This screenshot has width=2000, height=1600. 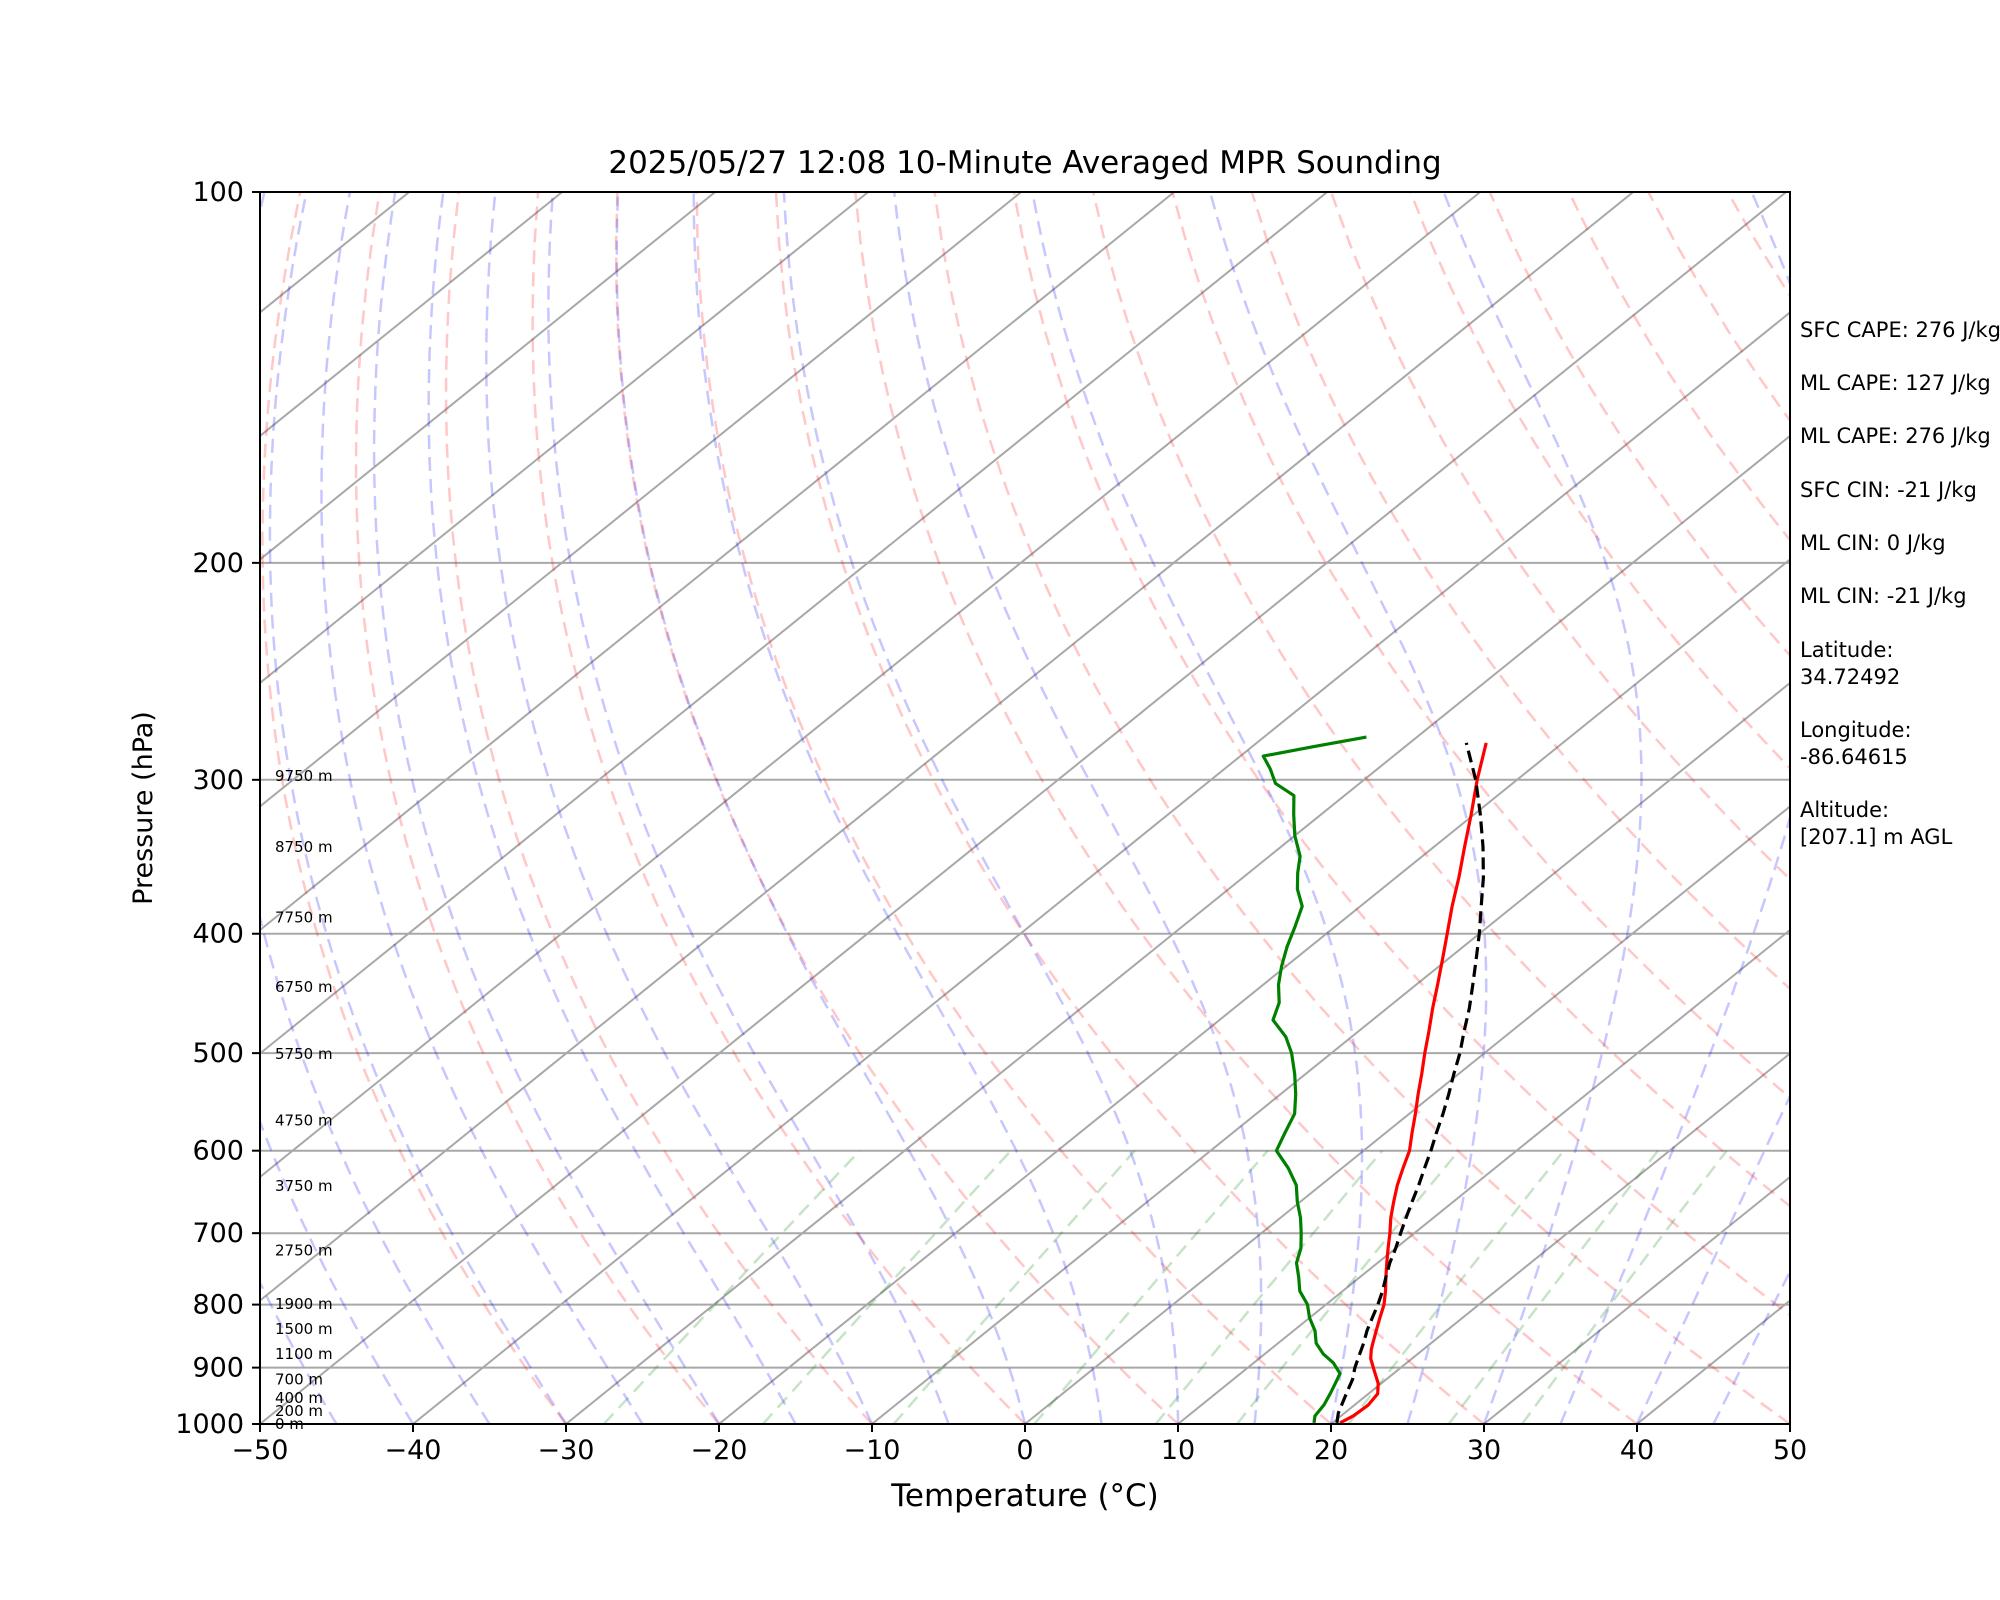 I want to click on x-tick-label: 20, so click(x=1331, y=1450).